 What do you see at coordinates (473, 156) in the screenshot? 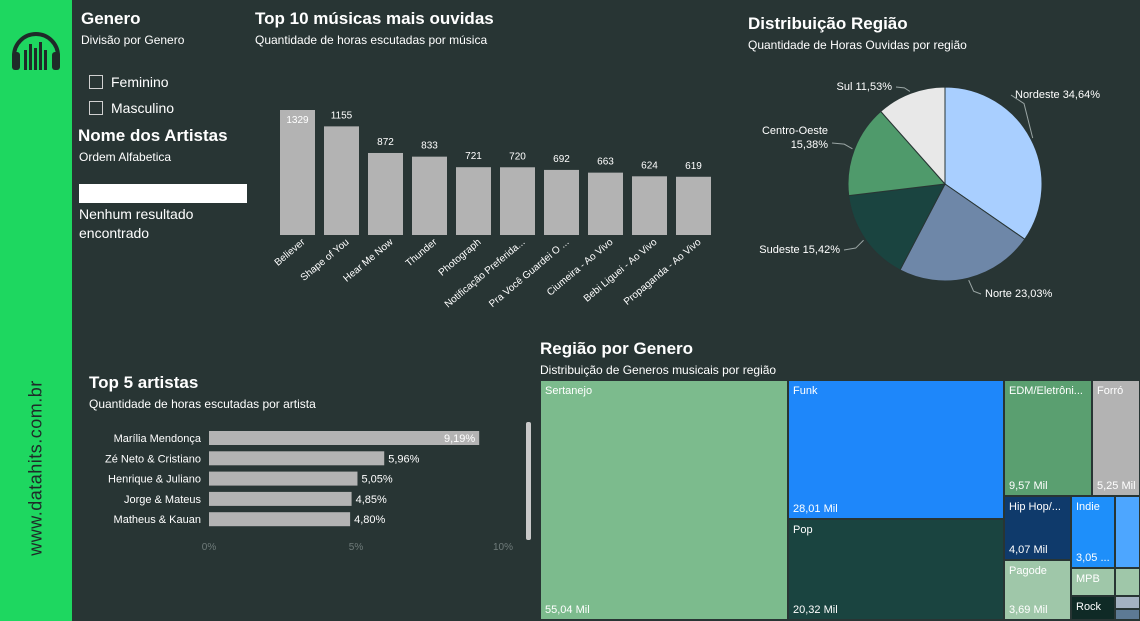
I see `data-label: 721` at bounding box center [473, 156].